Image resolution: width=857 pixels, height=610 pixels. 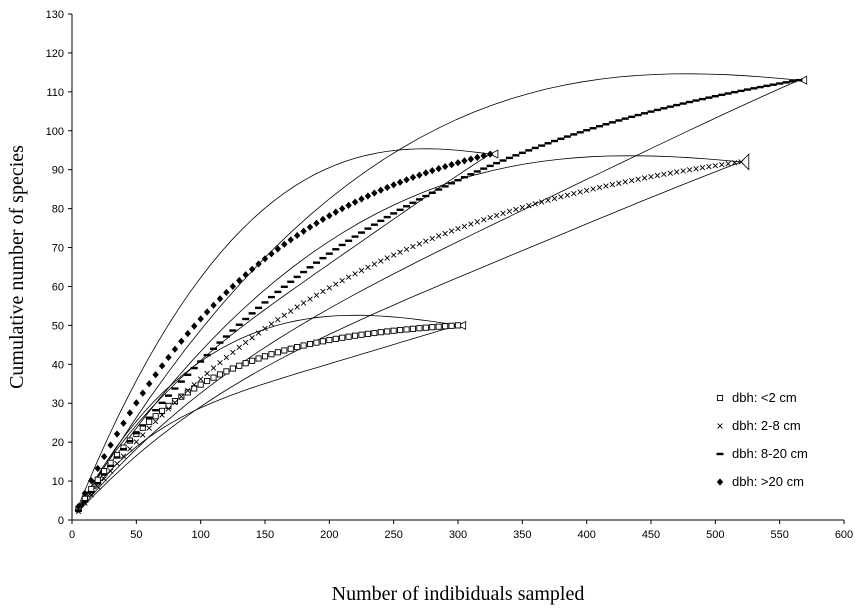 I want to click on y-tick-label: 70, so click(x=58, y=249).